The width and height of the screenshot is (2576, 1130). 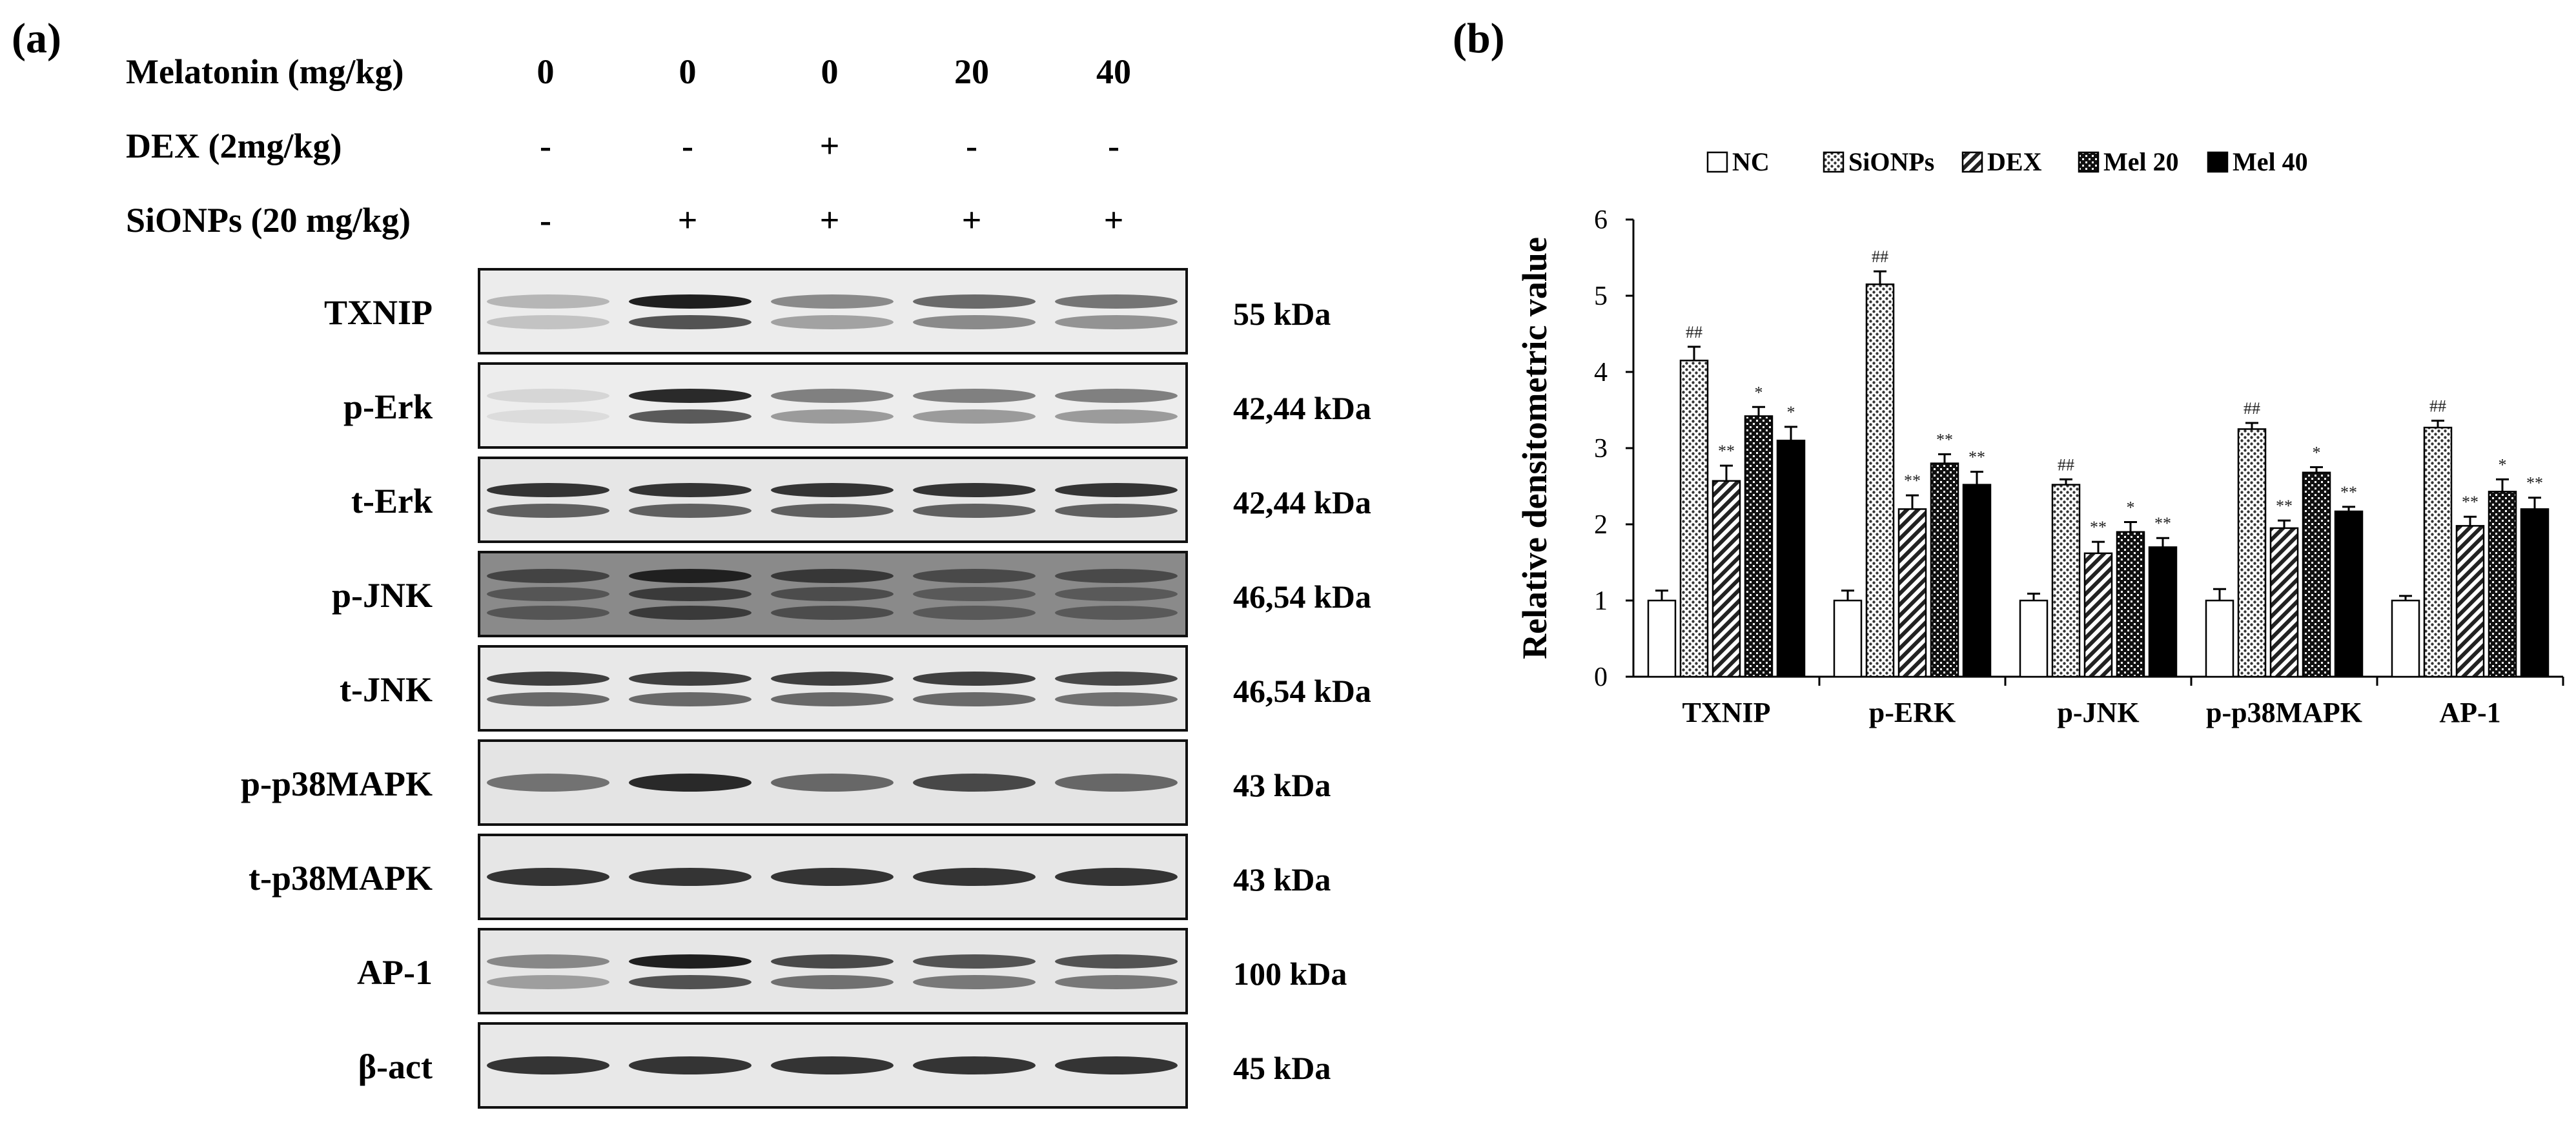 What do you see at coordinates (1282, 314) in the screenshot?
I see `molecular-weight-label: 55 kDa` at bounding box center [1282, 314].